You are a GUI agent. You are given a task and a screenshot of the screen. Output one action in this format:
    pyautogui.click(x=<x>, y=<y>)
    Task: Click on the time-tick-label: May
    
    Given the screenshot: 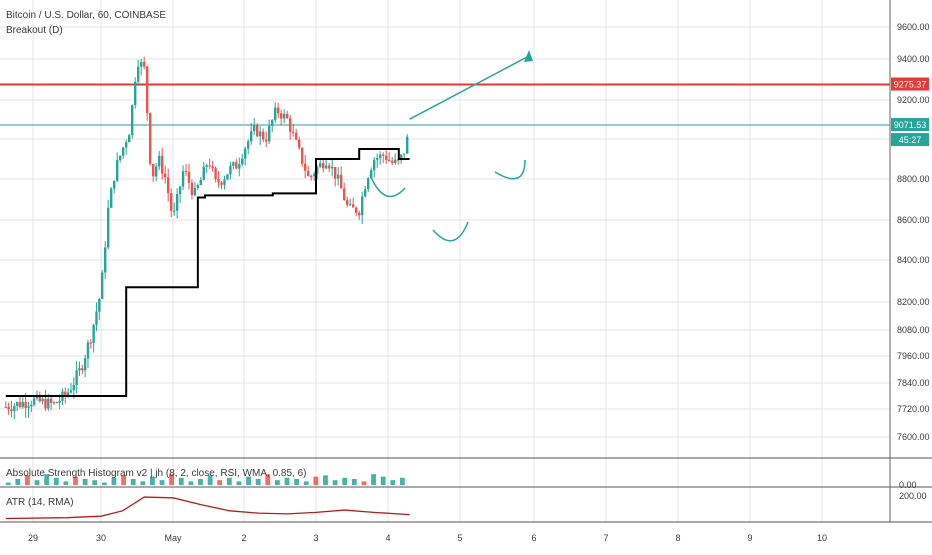 What is the action you would take?
    pyautogui.click(x=173, y=538)
    